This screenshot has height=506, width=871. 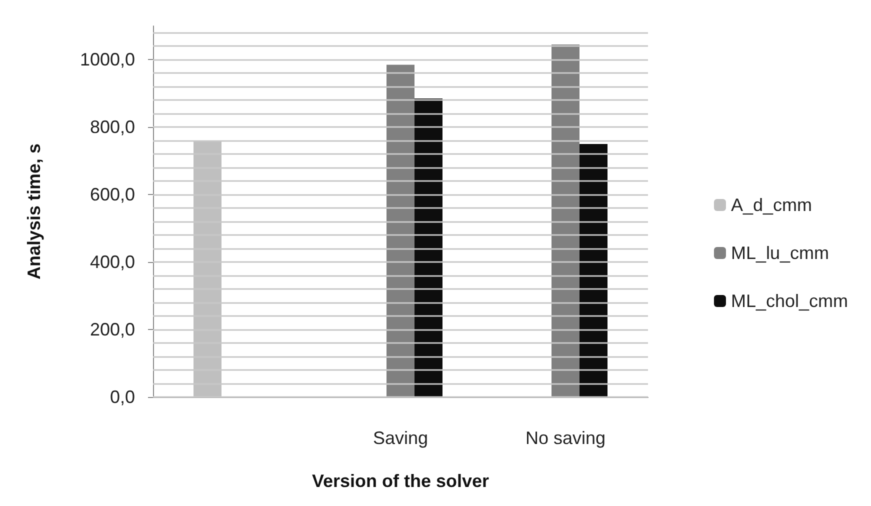 What do you see at coordinates (122, 397) in the screenshot?
I see `y-tick-label: 0,0` at bounding box center [122, 397].